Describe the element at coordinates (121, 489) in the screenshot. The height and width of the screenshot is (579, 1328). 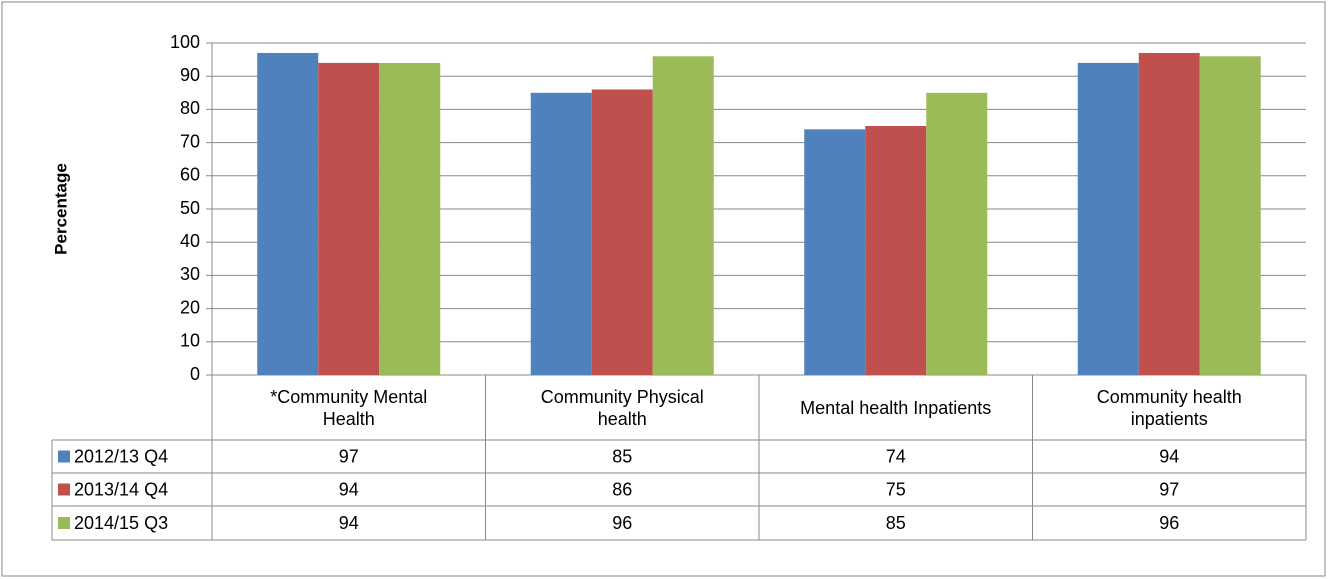
I see `legend-label: 2013/14 Q4` at that location.